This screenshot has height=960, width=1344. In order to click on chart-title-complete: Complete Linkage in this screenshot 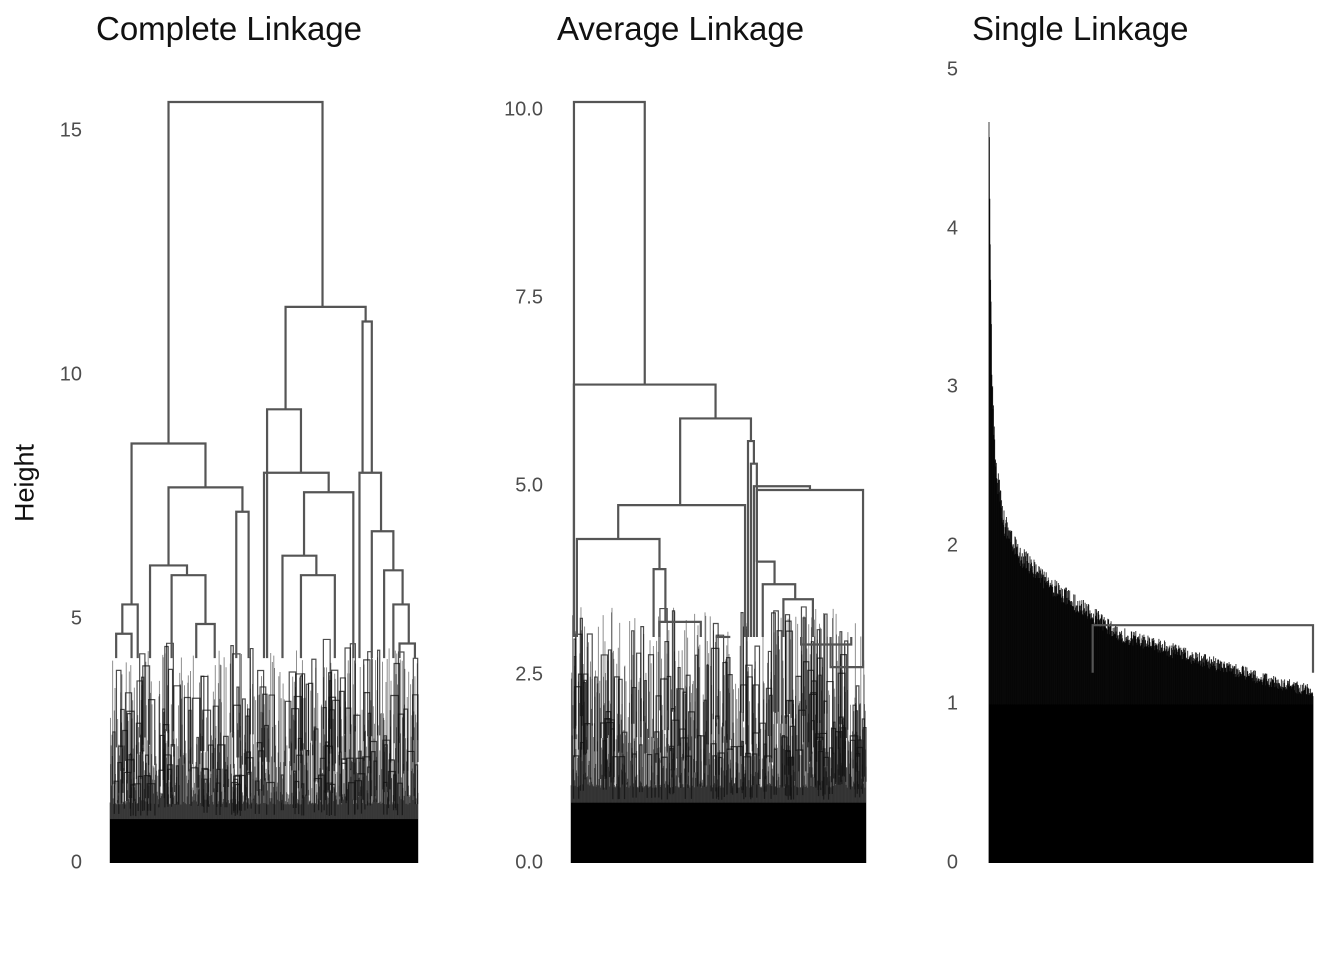, I will do `click(229, 28)`.